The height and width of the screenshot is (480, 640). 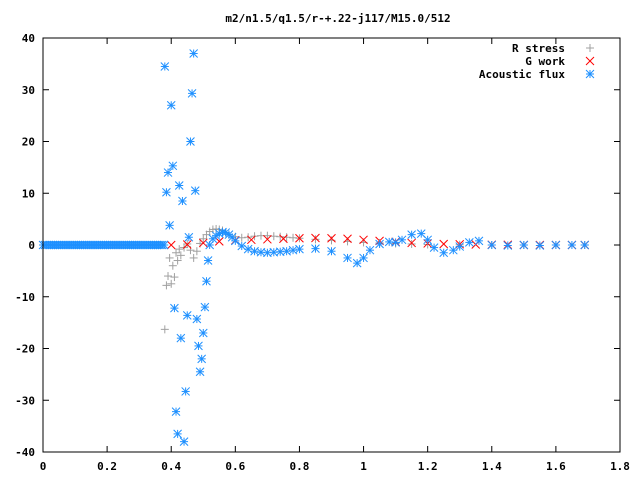 What do you see at coordinates (28, 38) in the screenshot?
I see `y-tick-label: 40` at bounding box center [28, 38].